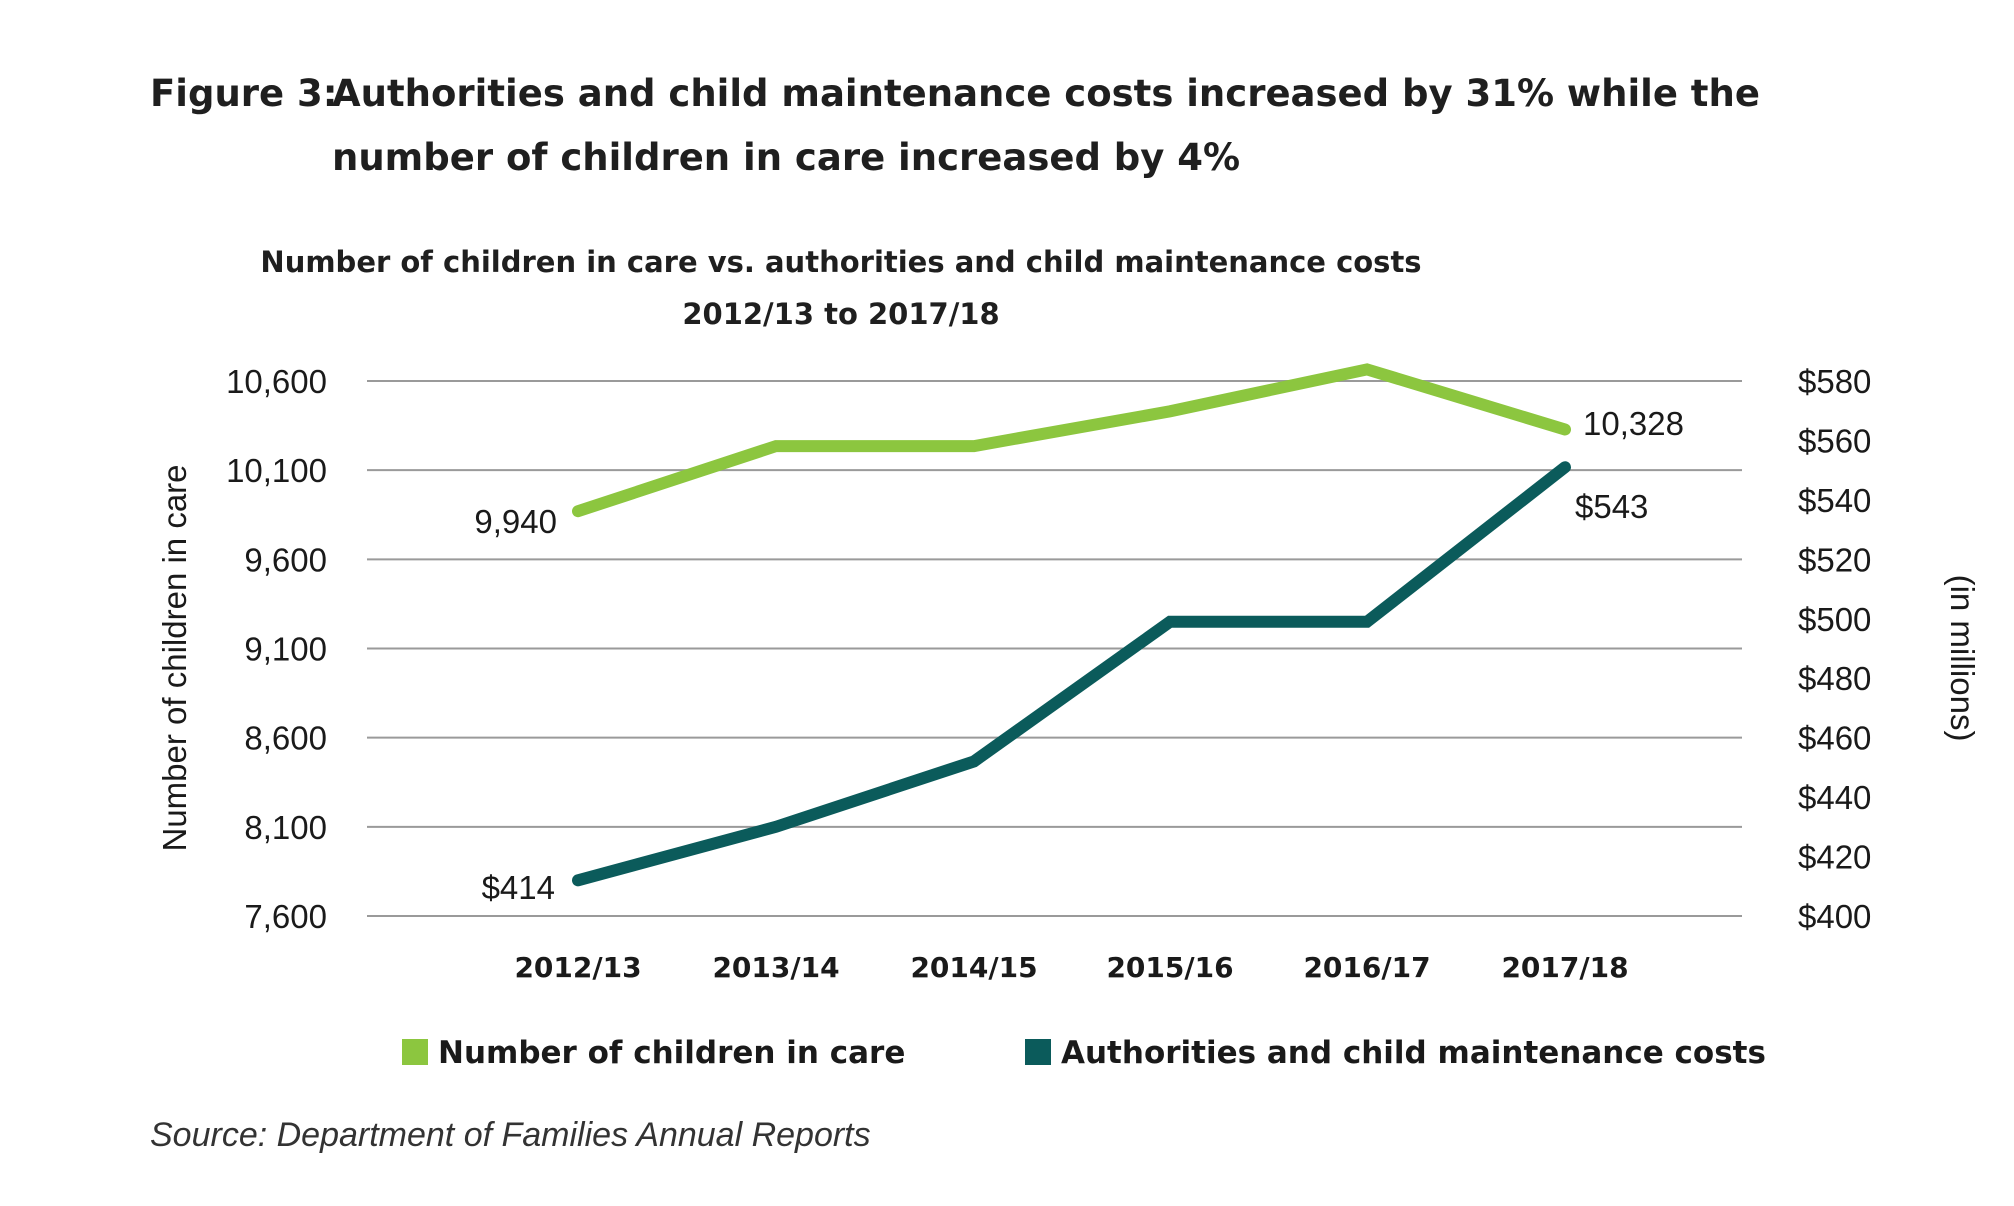 The width and height of the screenshot is (2014, 1206). What do you see at coordinates (515, 521) in the screenshot?
I see `data-label: 9,940` at bounding box center [515, 521].